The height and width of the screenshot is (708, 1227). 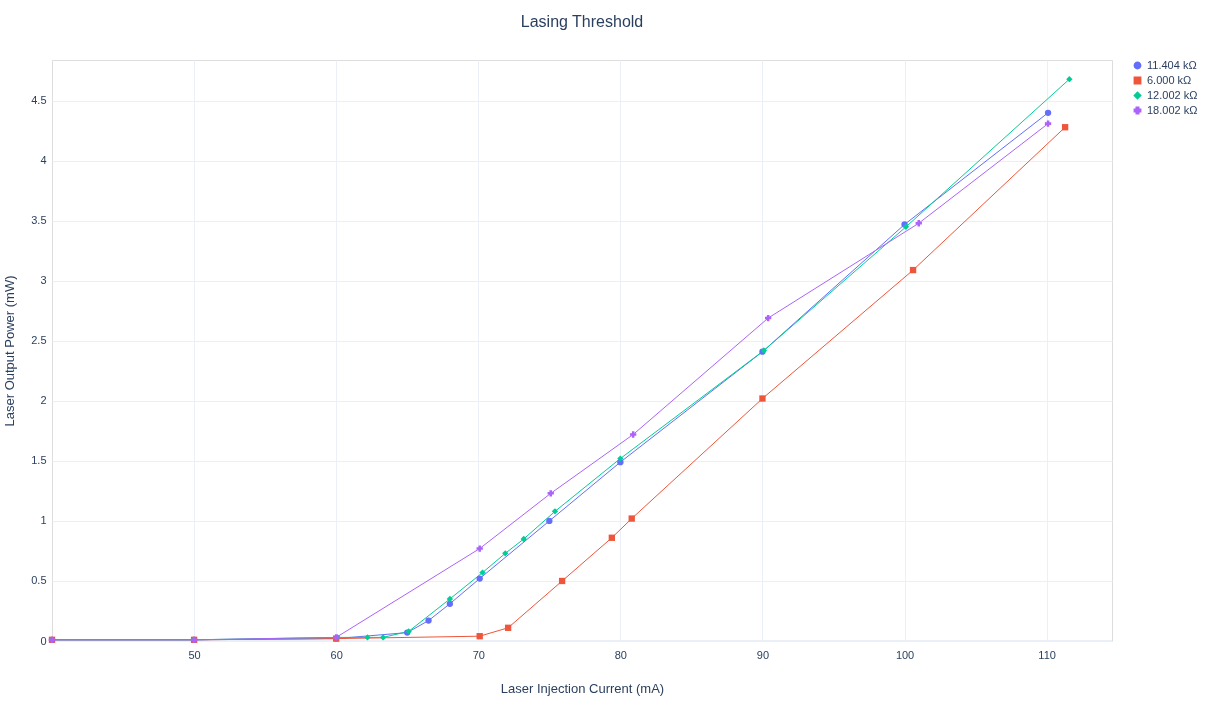 What do you see at coordinates (478, 654) in the screenshot?
I see `x-tick-label: 70` at bounding box center [478, 654].